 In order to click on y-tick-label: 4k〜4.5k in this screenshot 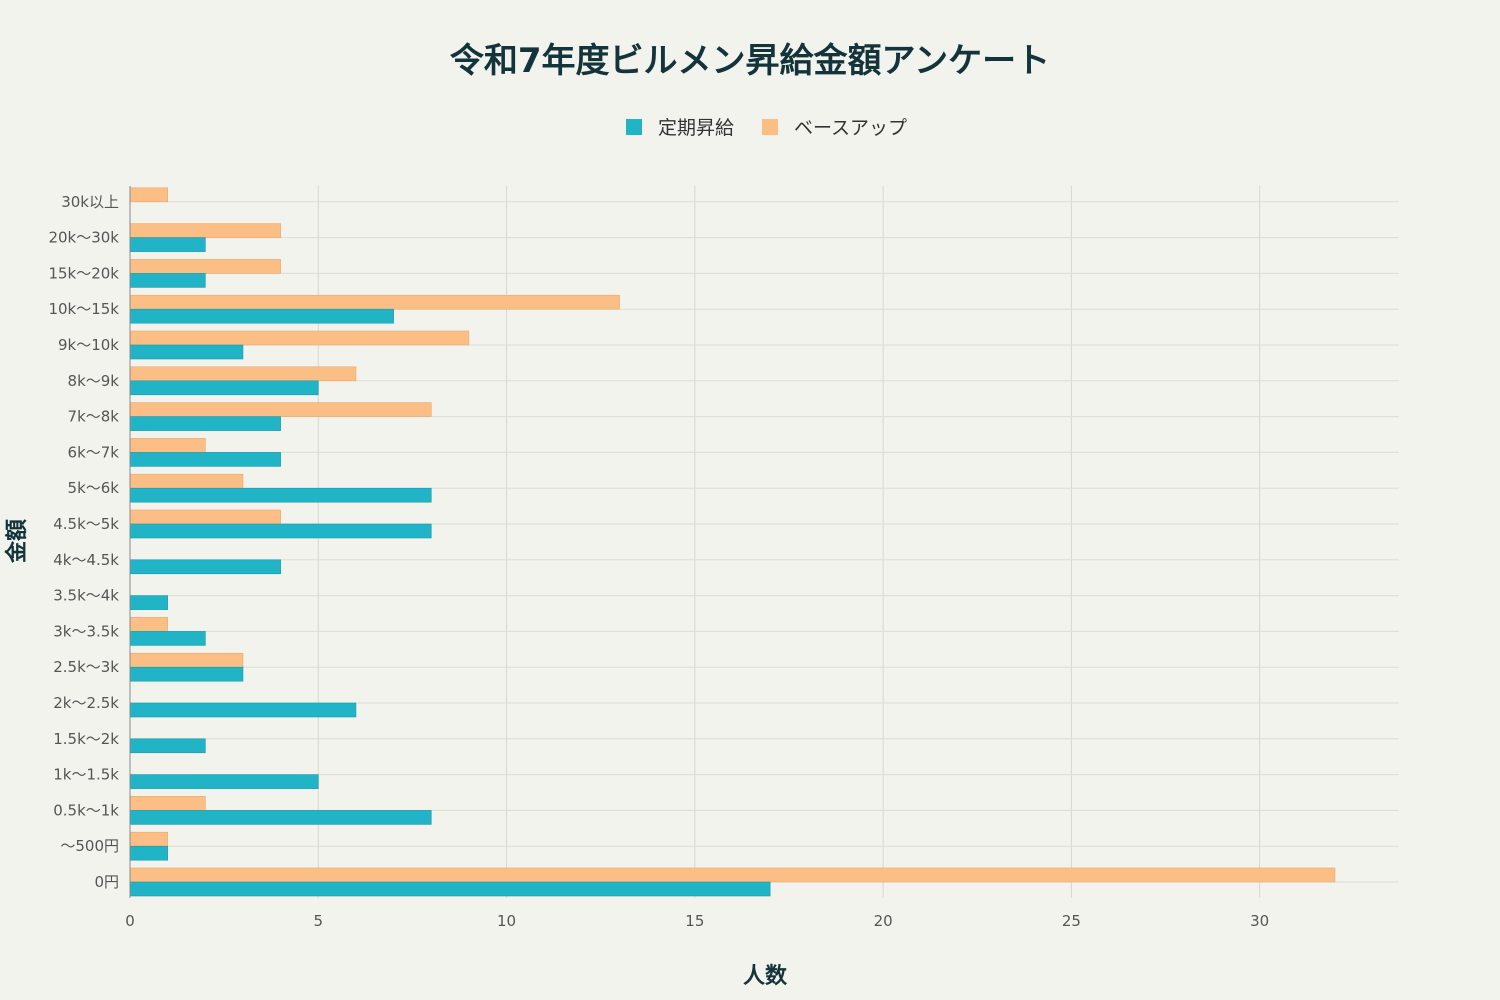, I will do `click(86, 560)`.